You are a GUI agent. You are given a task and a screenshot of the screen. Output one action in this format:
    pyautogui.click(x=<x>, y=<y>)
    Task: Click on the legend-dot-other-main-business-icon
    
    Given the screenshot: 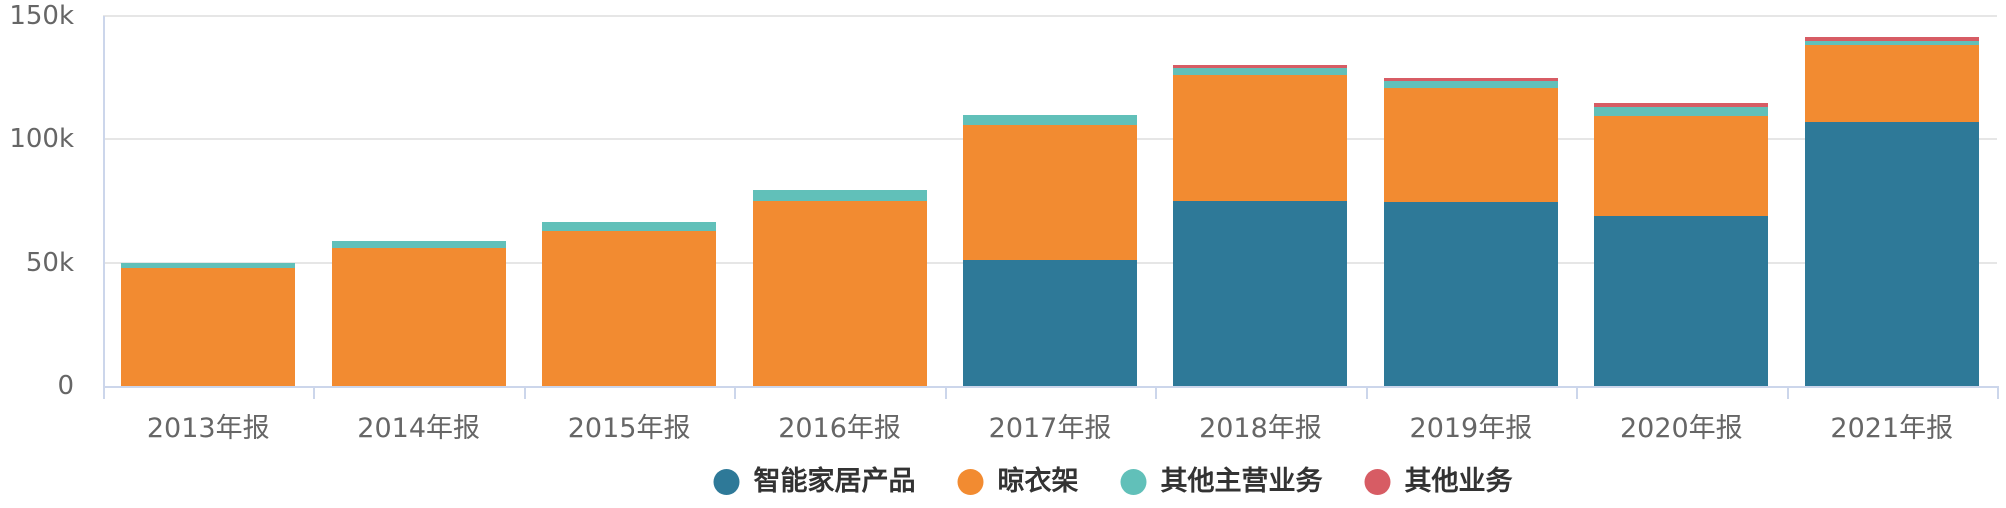 What is the action you would take?
    pyautogui.click(x=1133, y=482)
    